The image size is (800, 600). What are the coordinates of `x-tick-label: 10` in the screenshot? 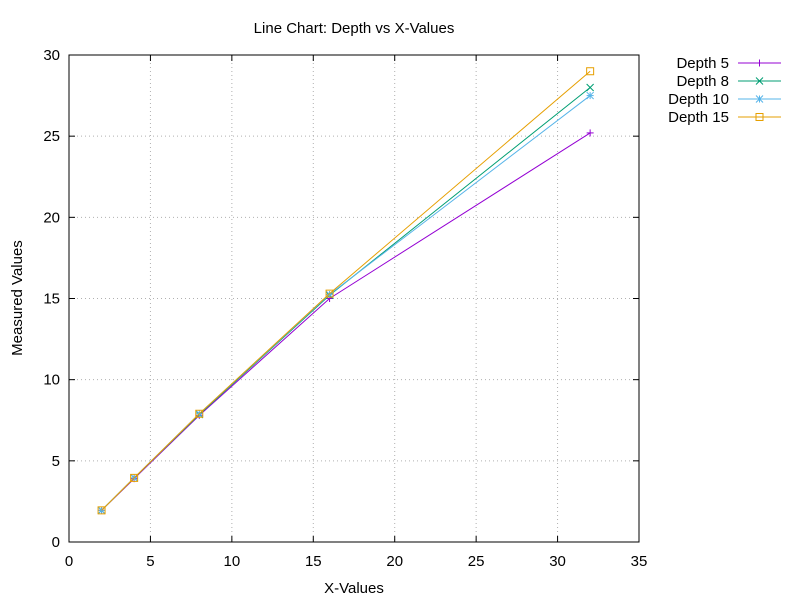 It's located at (232, 561).